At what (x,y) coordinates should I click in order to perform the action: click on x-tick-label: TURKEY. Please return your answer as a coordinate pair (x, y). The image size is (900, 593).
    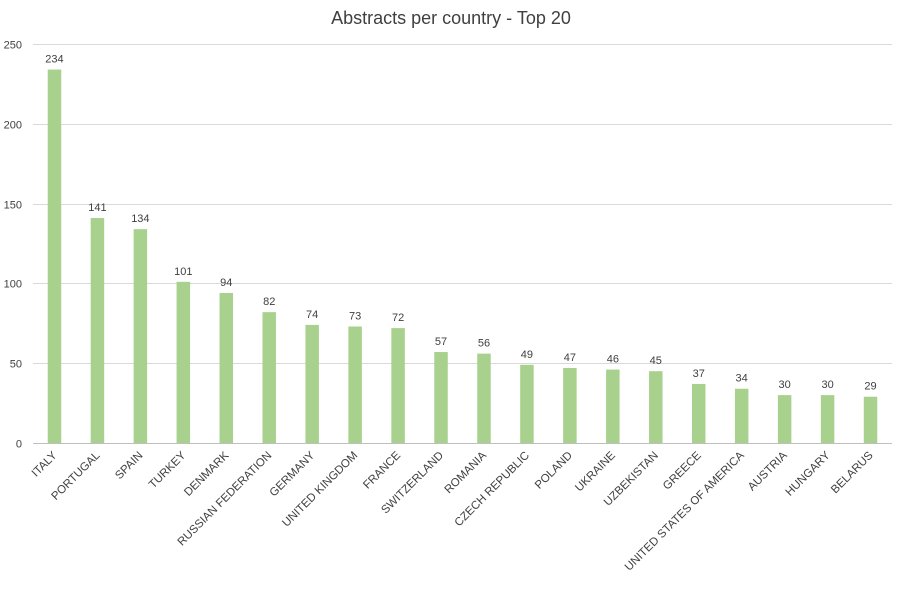
    Looking at the image, I should click on (168, 470).